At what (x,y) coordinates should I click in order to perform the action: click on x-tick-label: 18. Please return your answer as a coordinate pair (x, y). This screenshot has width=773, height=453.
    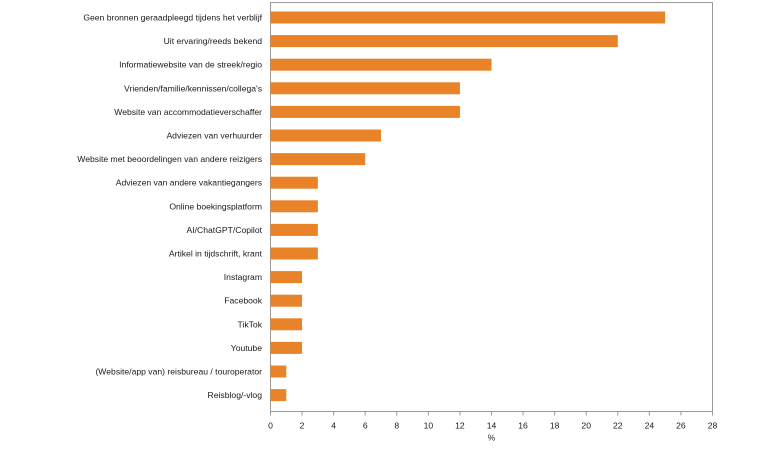
    Looking at the image, I should click on (555, 426).